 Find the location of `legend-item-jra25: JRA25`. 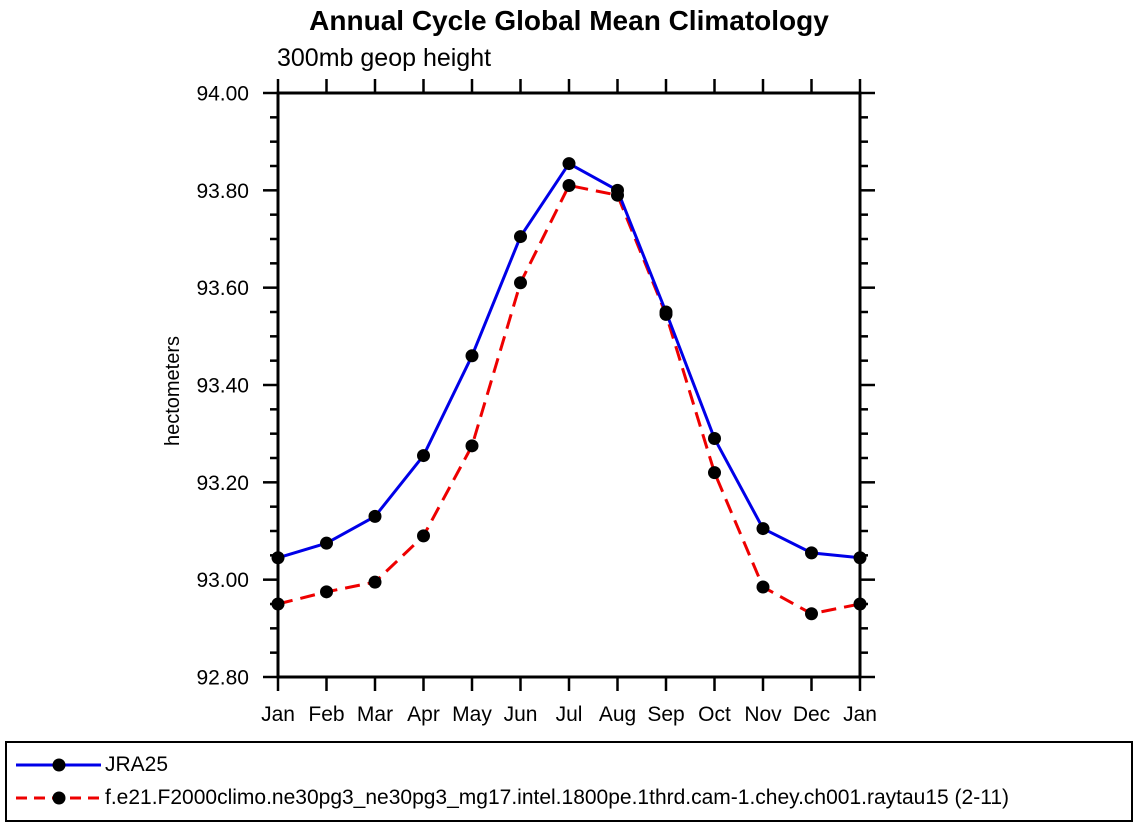

legend-item-jra25: JRA25 is located at coordinates (90, 765).